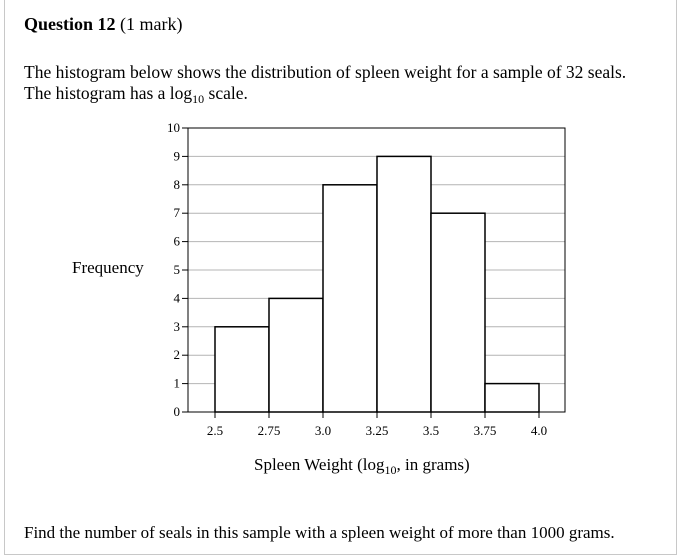  Describe the element at coordinates (431, 430) in the screenshot. I see `x-tick-label-4: 3.5` at that location.